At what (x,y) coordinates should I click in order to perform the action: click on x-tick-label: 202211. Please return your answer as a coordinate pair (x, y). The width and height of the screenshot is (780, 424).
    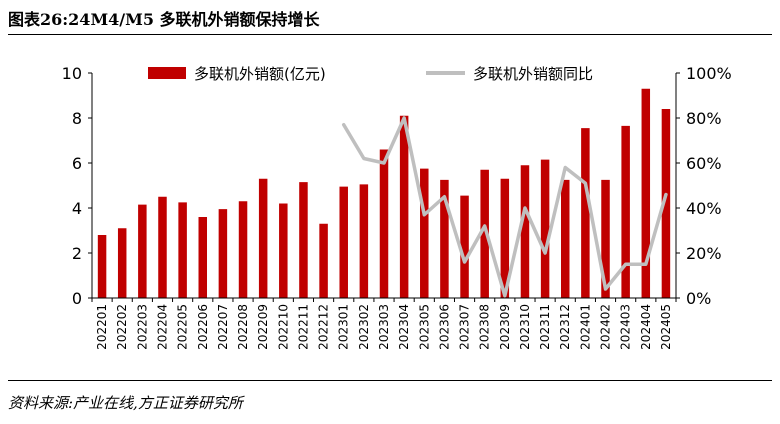
    Looking at the image, I should click on (303, 327).